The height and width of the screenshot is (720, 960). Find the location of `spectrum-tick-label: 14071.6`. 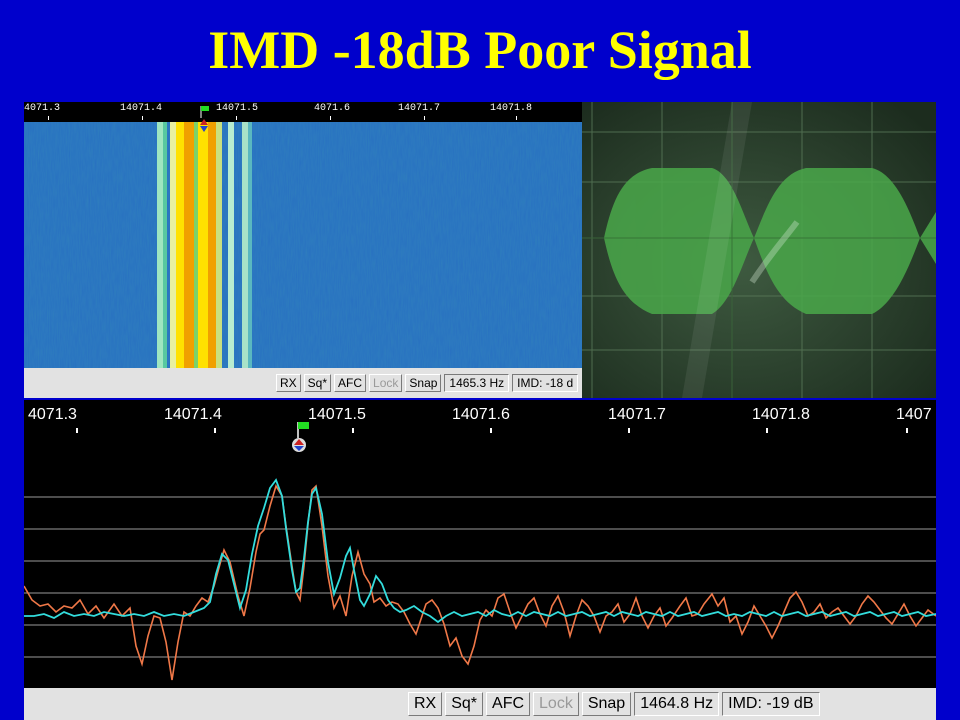

spectrum-tick-label: 14071.6 is located at coordinates (481, 414).